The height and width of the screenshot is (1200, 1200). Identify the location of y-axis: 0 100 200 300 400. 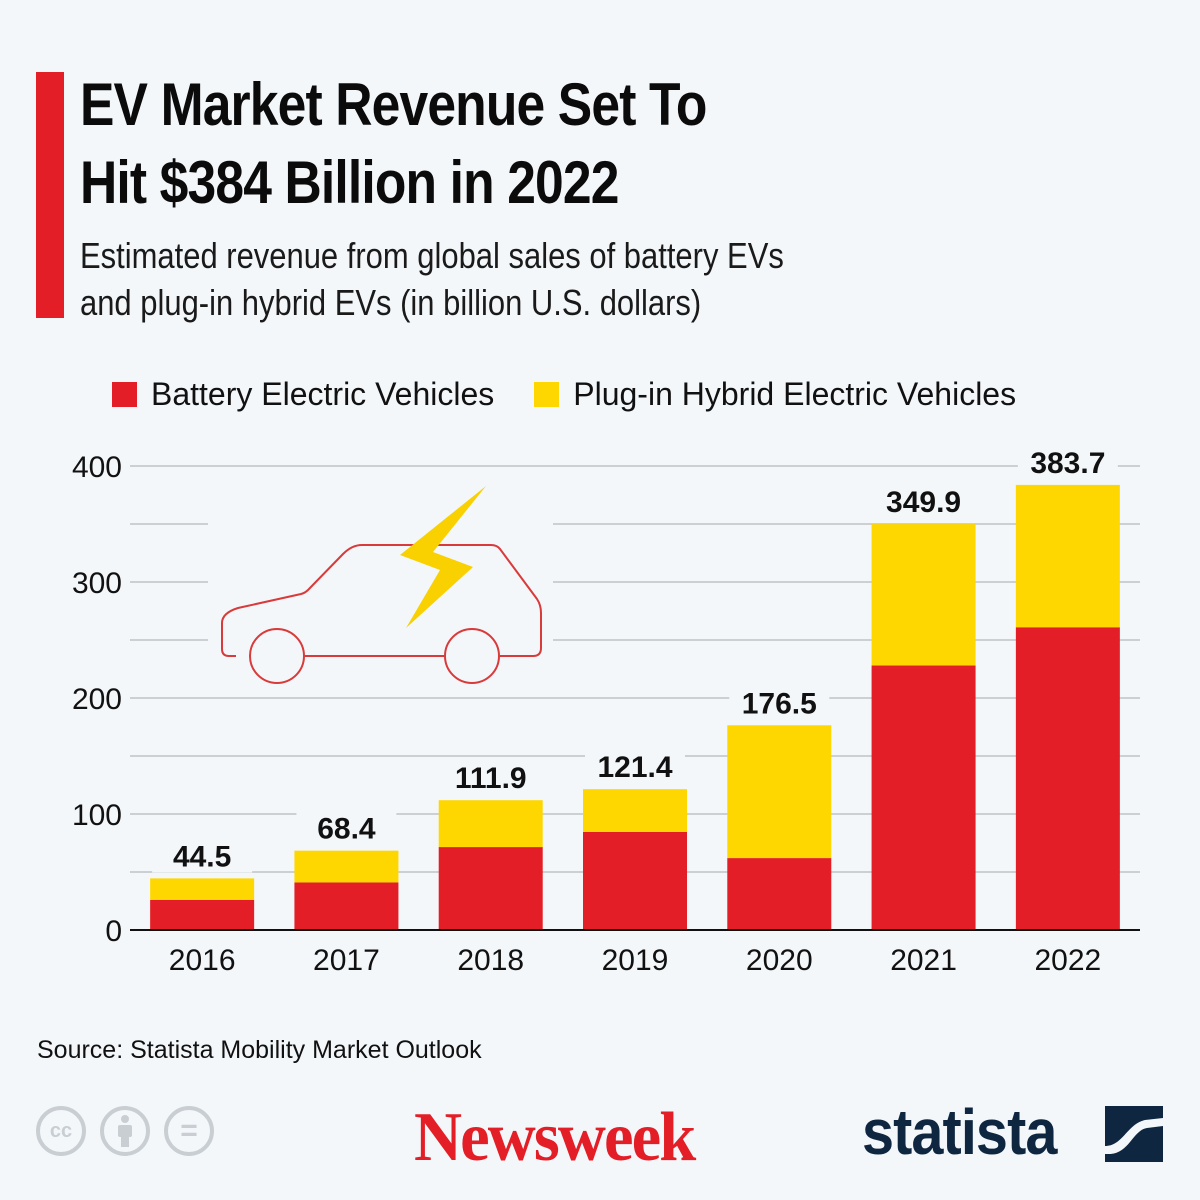
(97, 699).